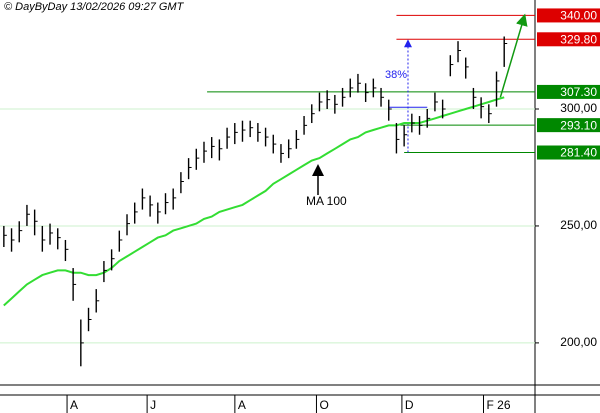  Describe the element at coordinates (578, 225) in the screenshot. I see `y-tick-label: 250,00` at that location.